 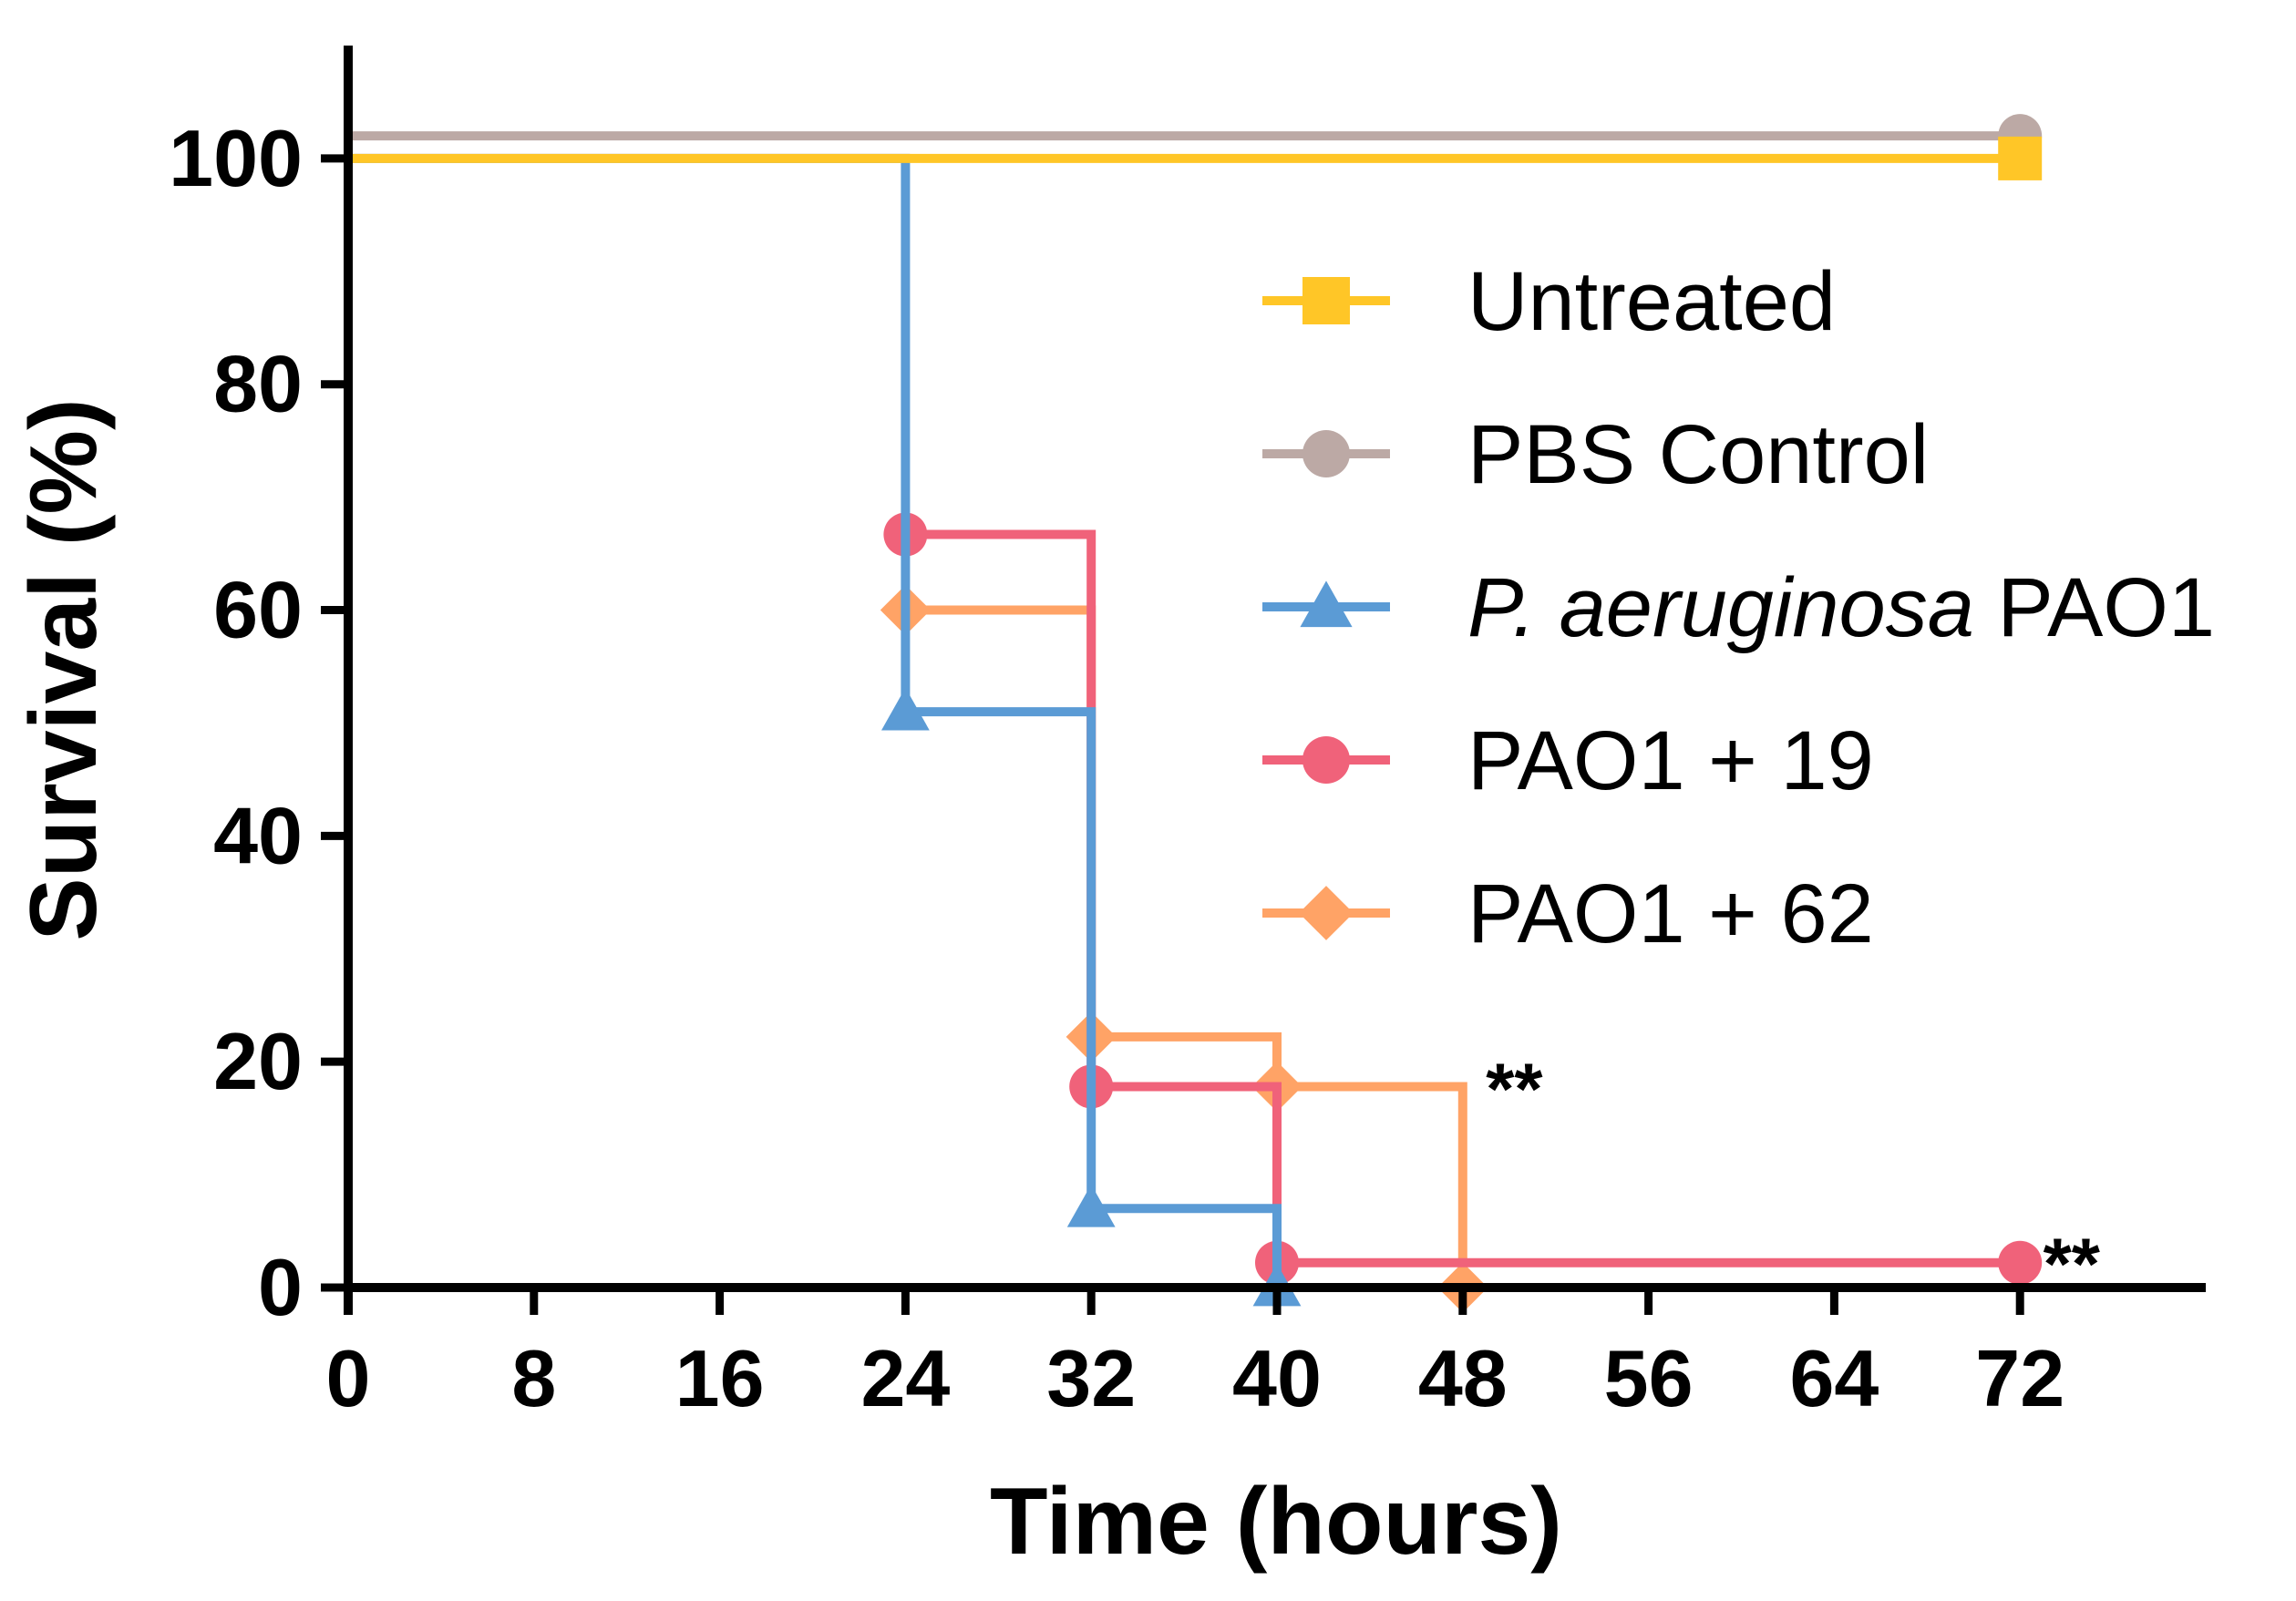 What do you see at coordinates (2019, 1378) in the screenshot?
I see `x-tick-label: 72` at bounding box center [2019, 1378].